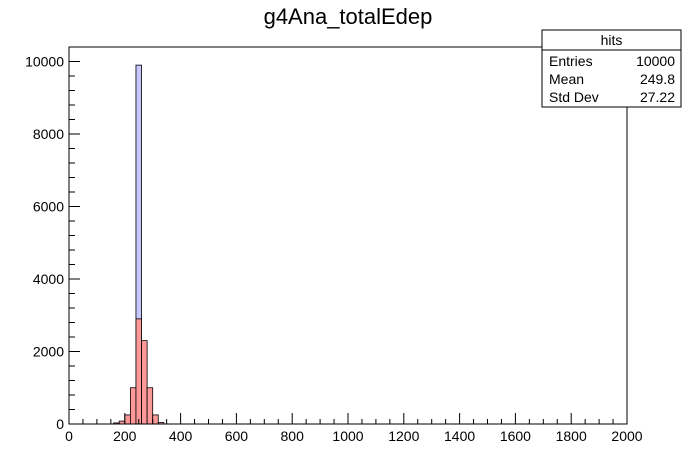  Describe the element at coordinates (48, 207) in the screenshot. I see `y-tick-label: 6000` at that location.